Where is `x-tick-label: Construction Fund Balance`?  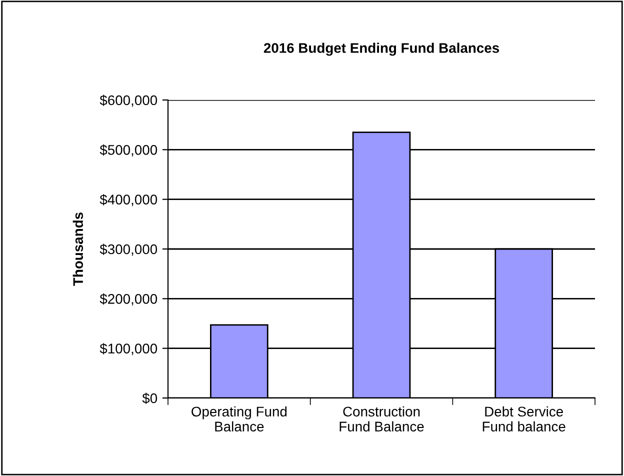
x-tick-label: Construction Fund Balance is located at coordinates (382, 419).